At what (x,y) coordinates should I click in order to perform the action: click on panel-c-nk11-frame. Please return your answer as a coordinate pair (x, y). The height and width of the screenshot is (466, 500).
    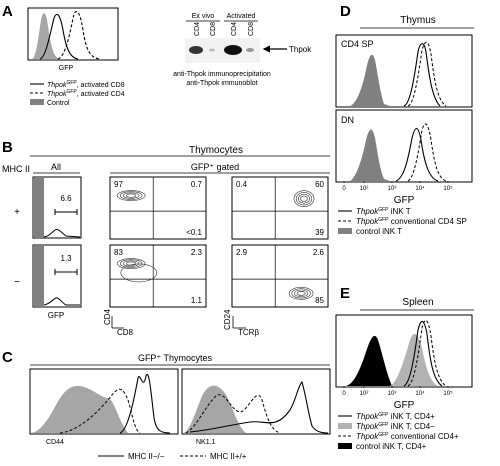
    Looking at the image, I should click on (256, 401).